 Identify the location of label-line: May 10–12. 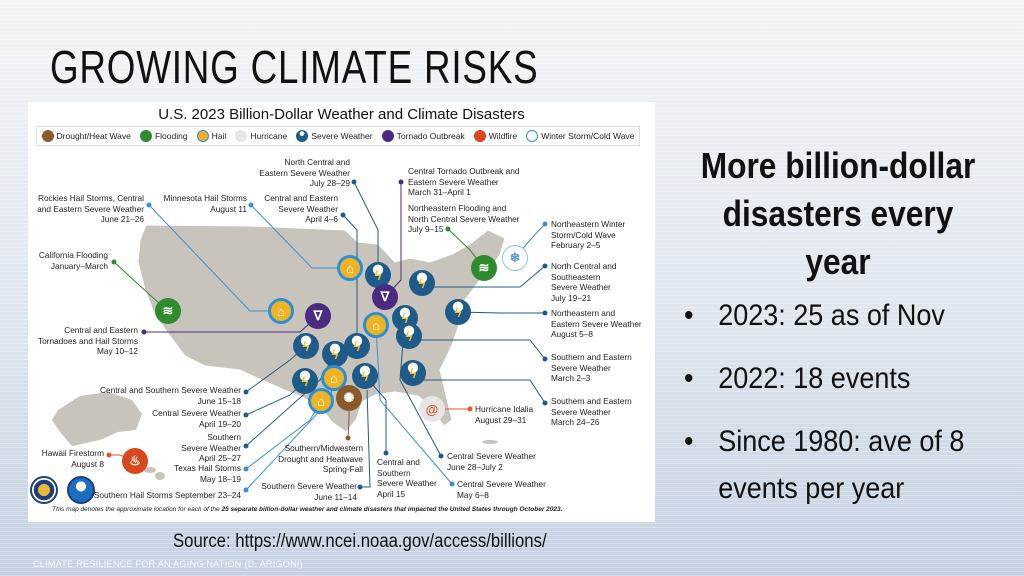
(117, 351).